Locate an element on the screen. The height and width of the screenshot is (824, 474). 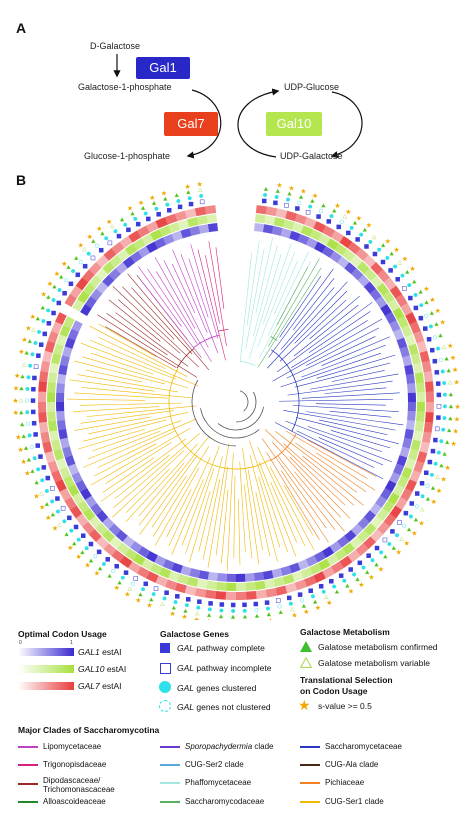
clade-swatch-trigonopsidaceae is located at coordinates (28, 765).